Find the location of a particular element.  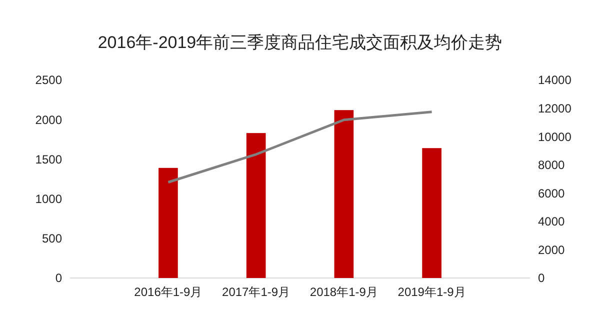

x-tick-label: 2018年1-9月 is located at coordinates (344, 292).